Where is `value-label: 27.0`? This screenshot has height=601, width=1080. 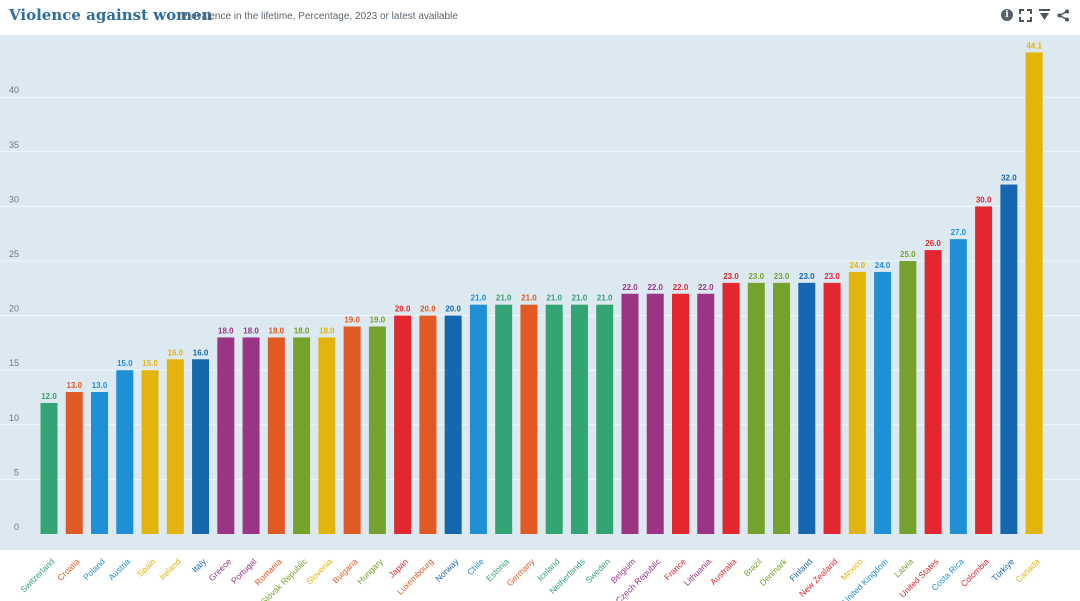 value-label: 27.0 is located at coordinates (959, 232).